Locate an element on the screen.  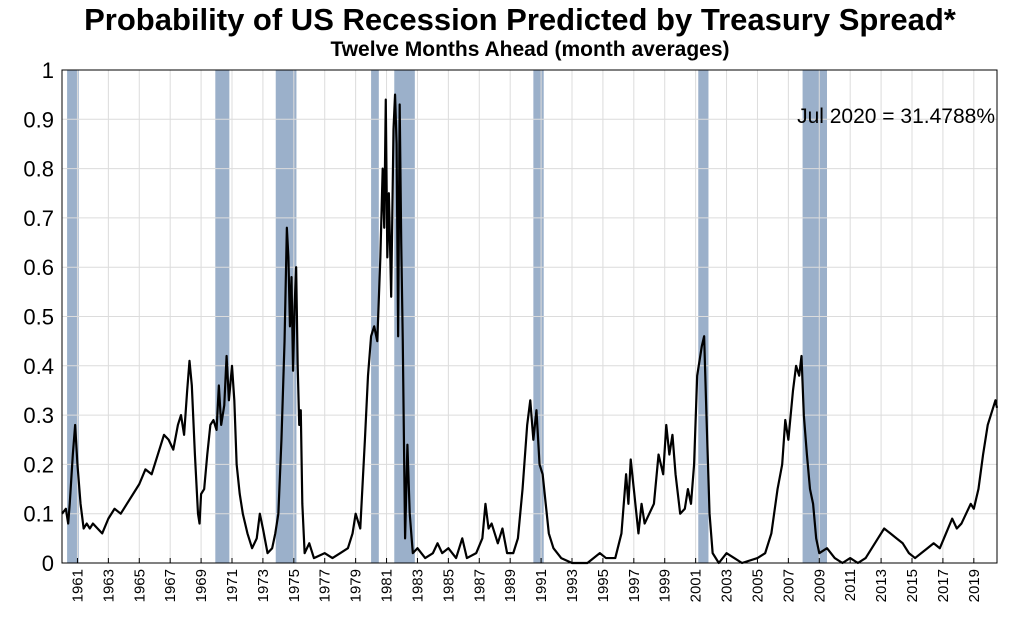
x-tick-label: 1999 is located at coordinates (665, 585).